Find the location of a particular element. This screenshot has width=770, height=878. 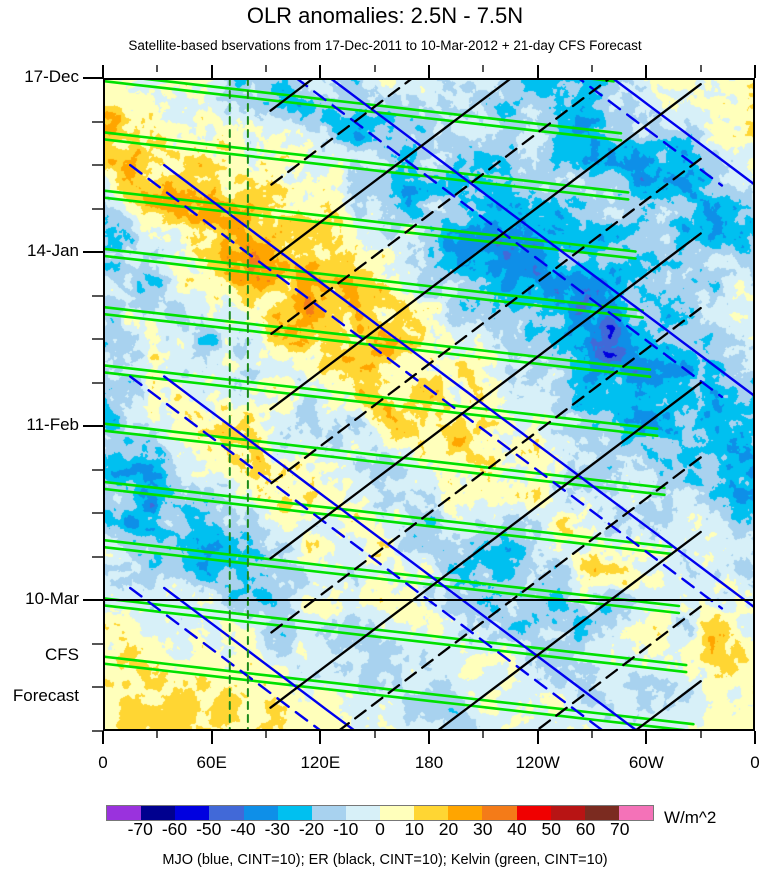

colorbar is located at coordinates (380, 813).